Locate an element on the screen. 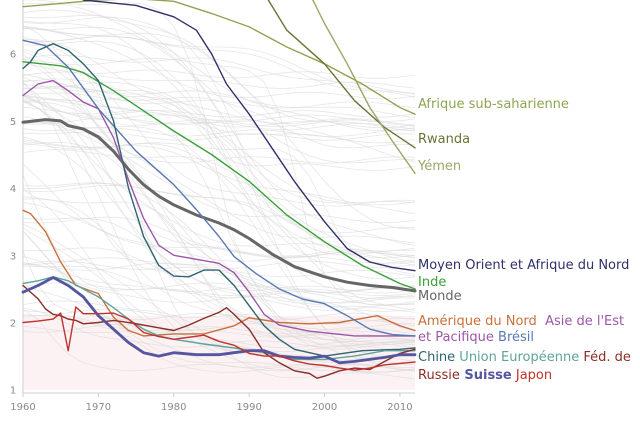  series-label-line: et Pacifique Brésil is located at coordinates (476, 337).